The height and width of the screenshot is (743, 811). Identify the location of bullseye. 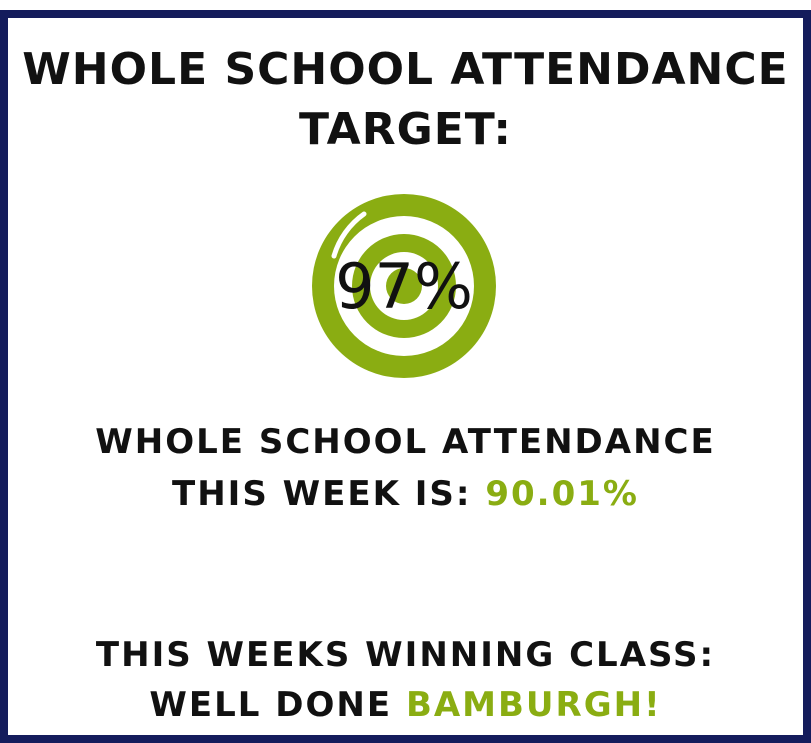
(404, 286).